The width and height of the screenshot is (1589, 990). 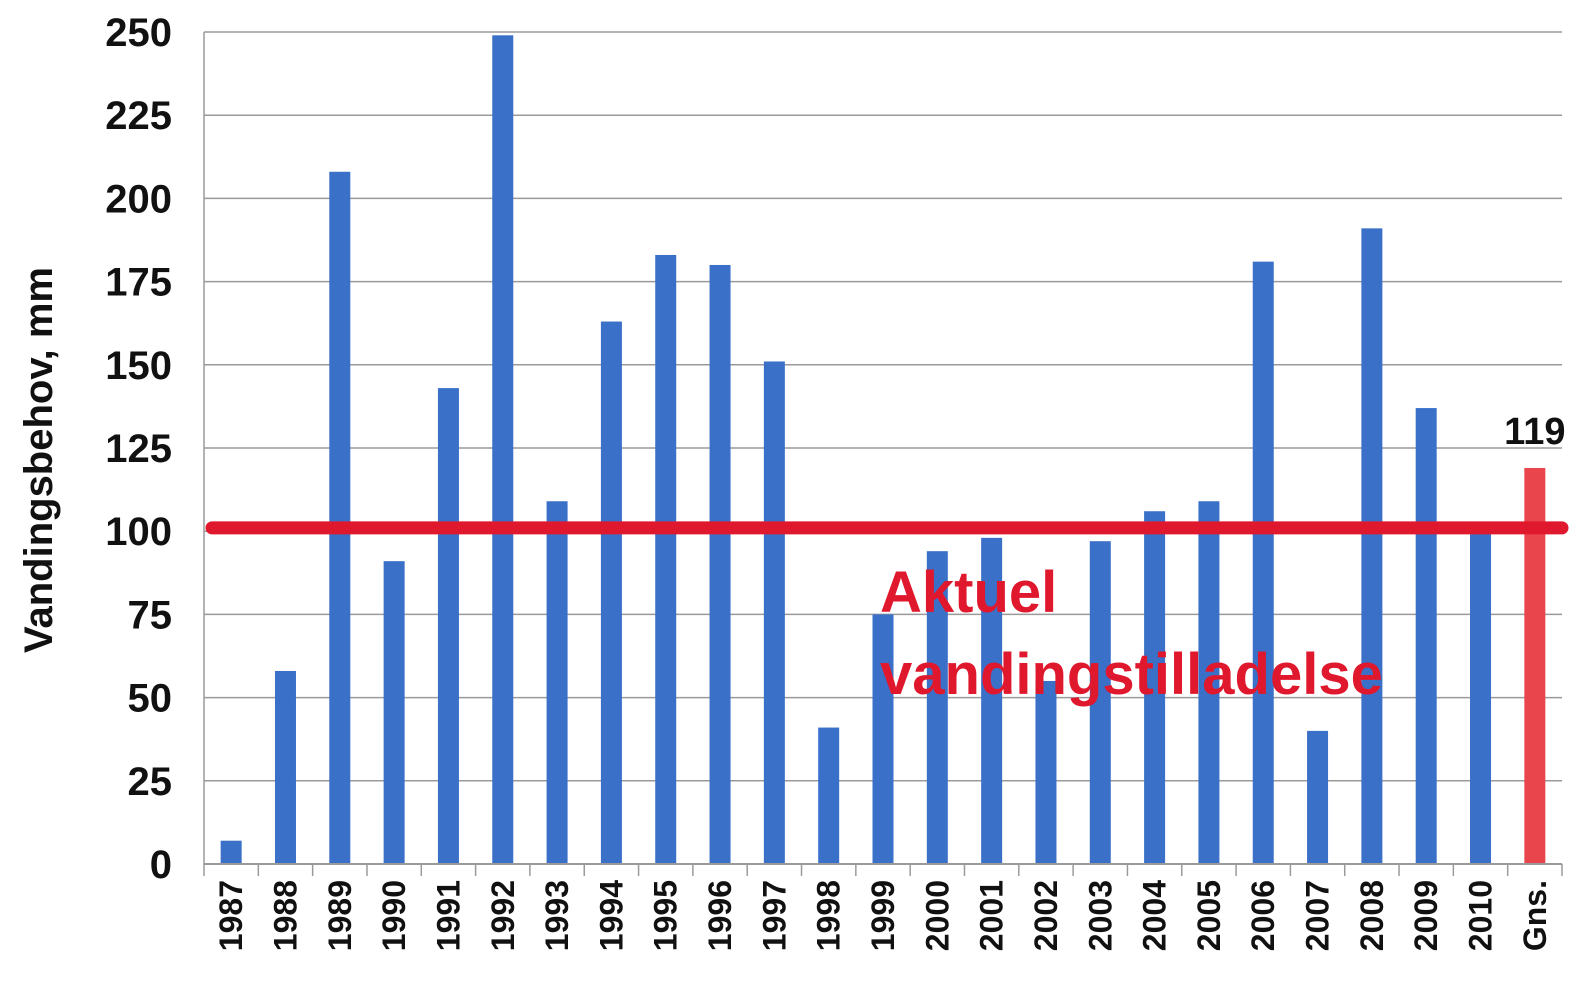 I want to click on x-tick-label: 2010, so click(x=1481, y=915).